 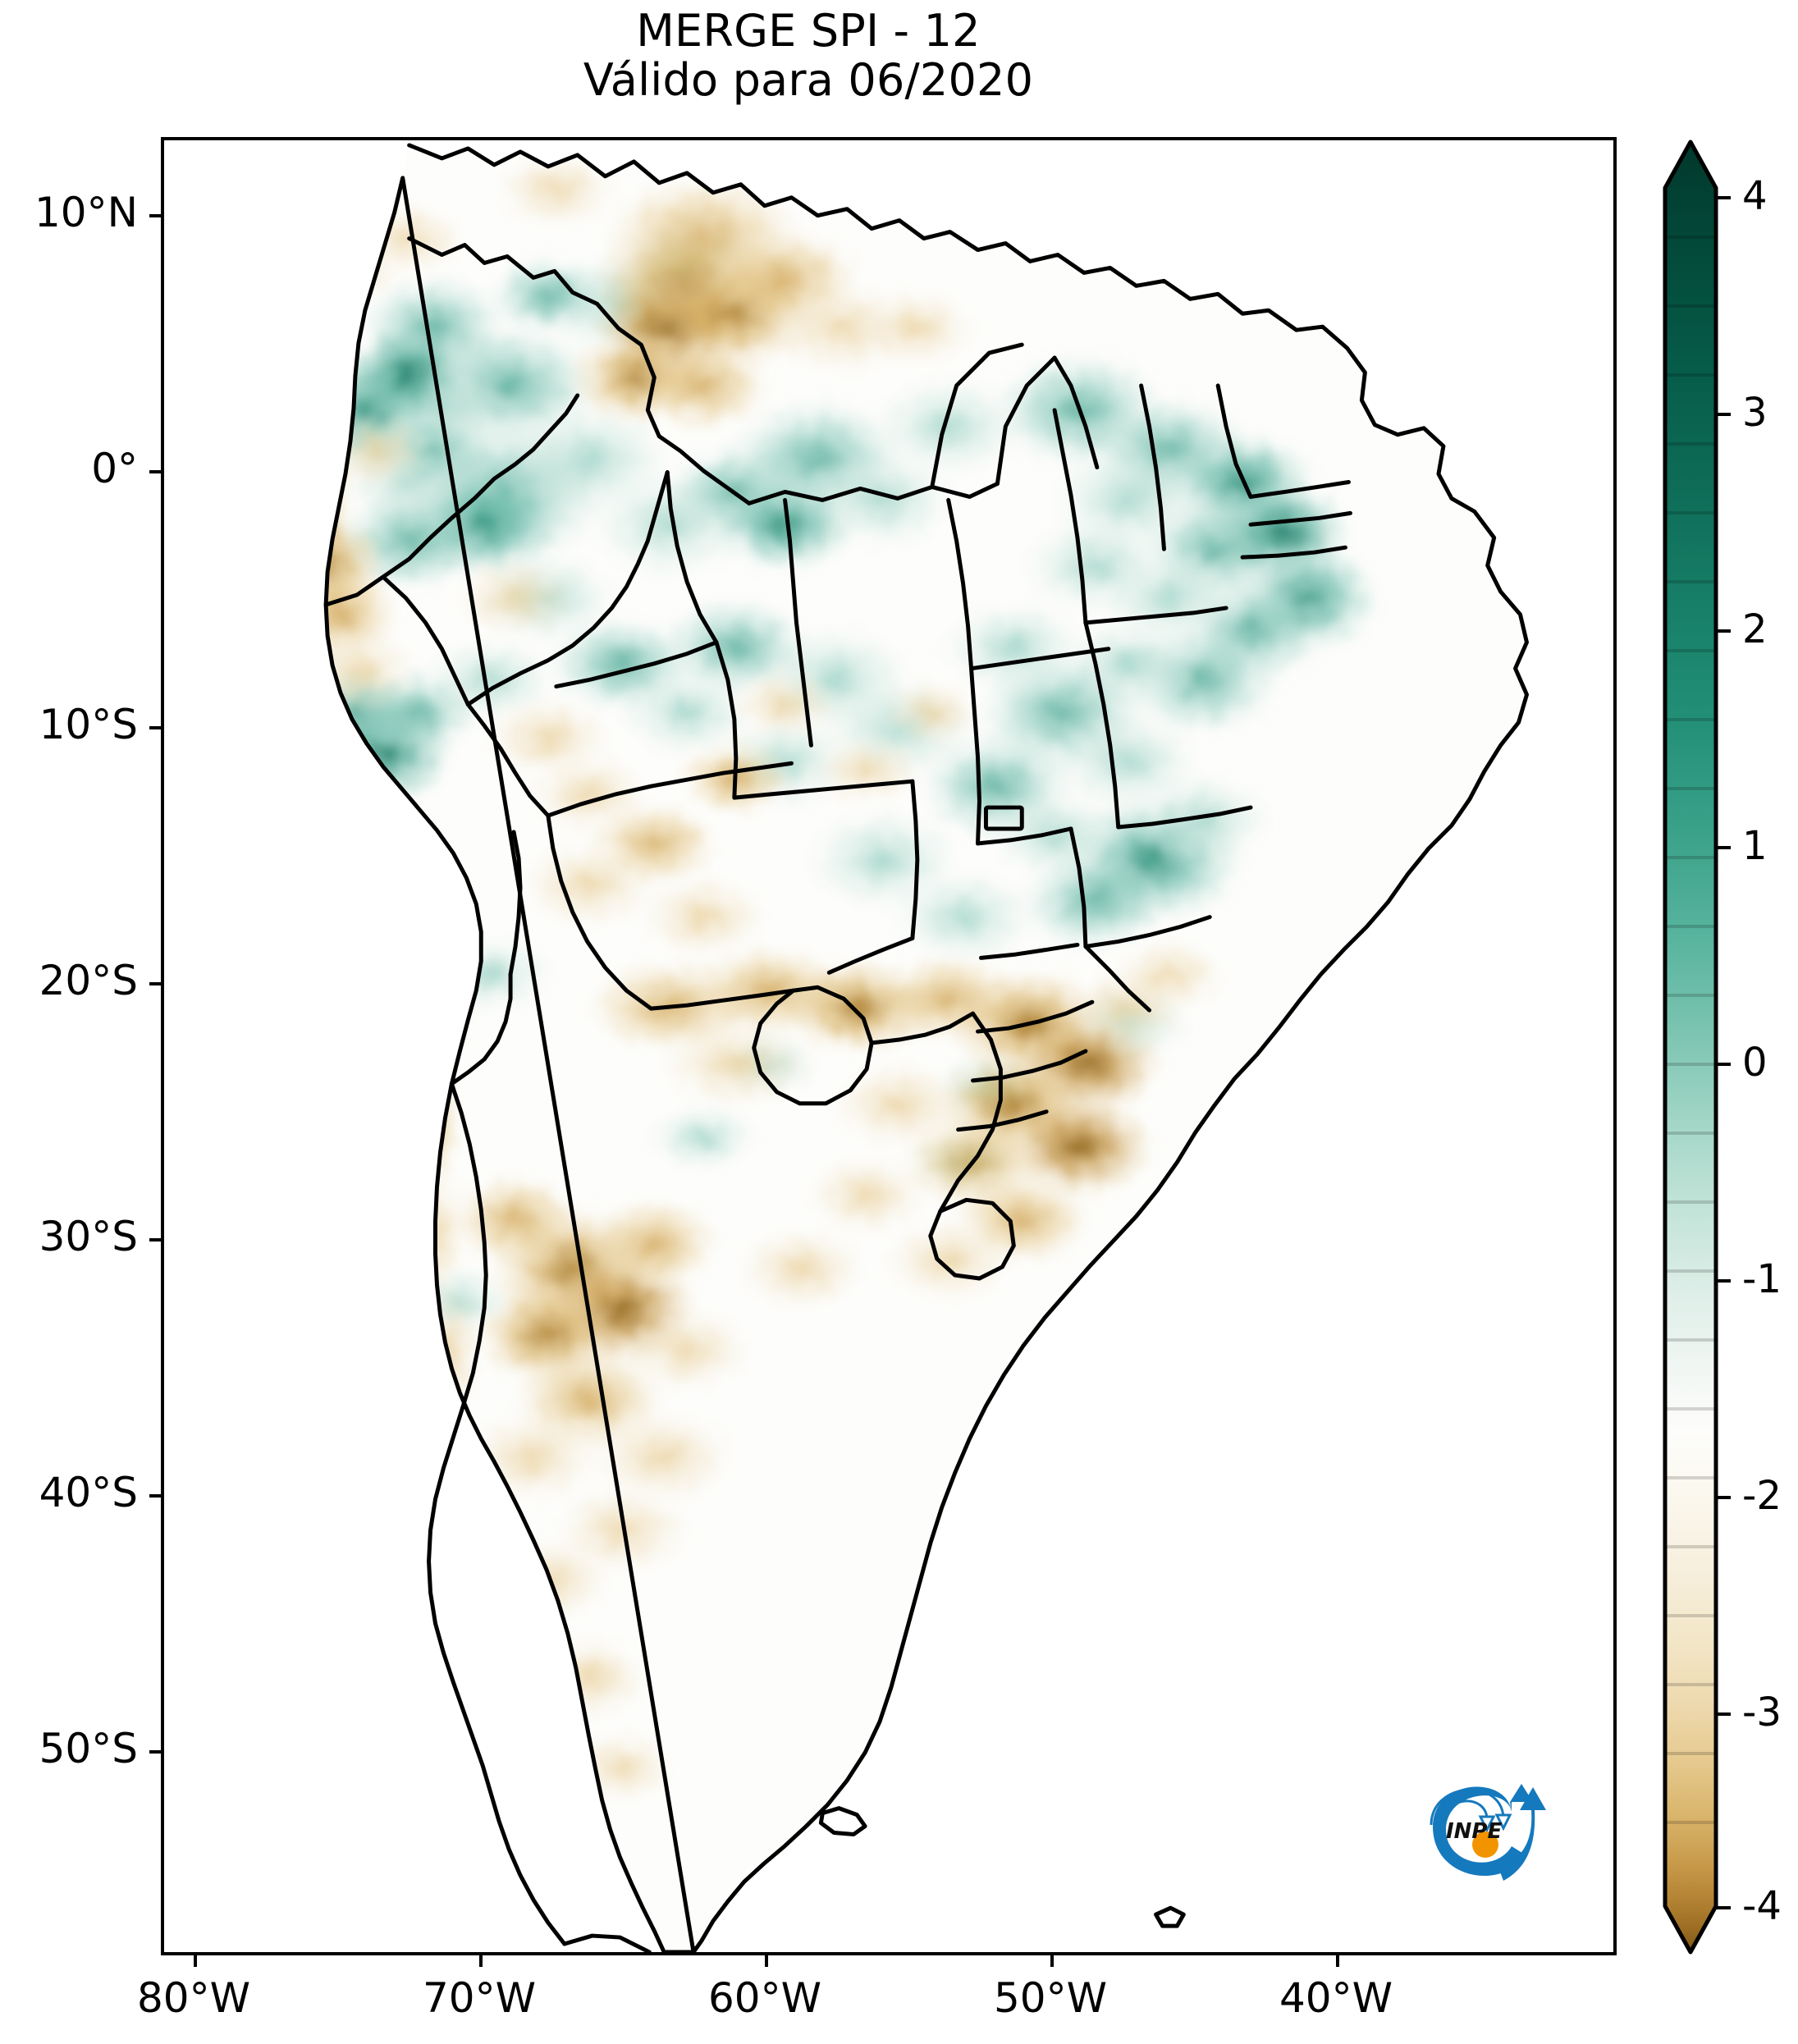 I want to click on title-line-1: MERGE SPI - 12, so click(x=808, y=31).